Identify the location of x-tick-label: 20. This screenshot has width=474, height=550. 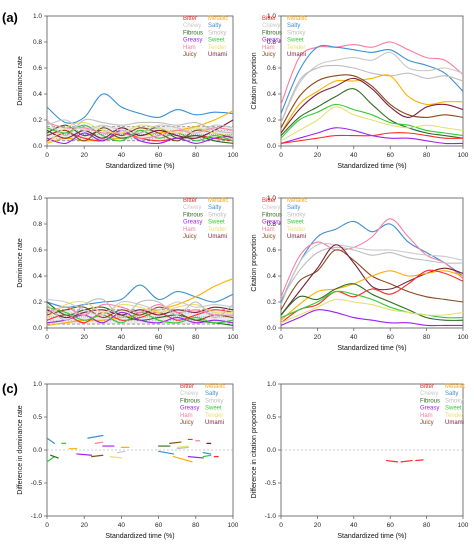
(318, 525).